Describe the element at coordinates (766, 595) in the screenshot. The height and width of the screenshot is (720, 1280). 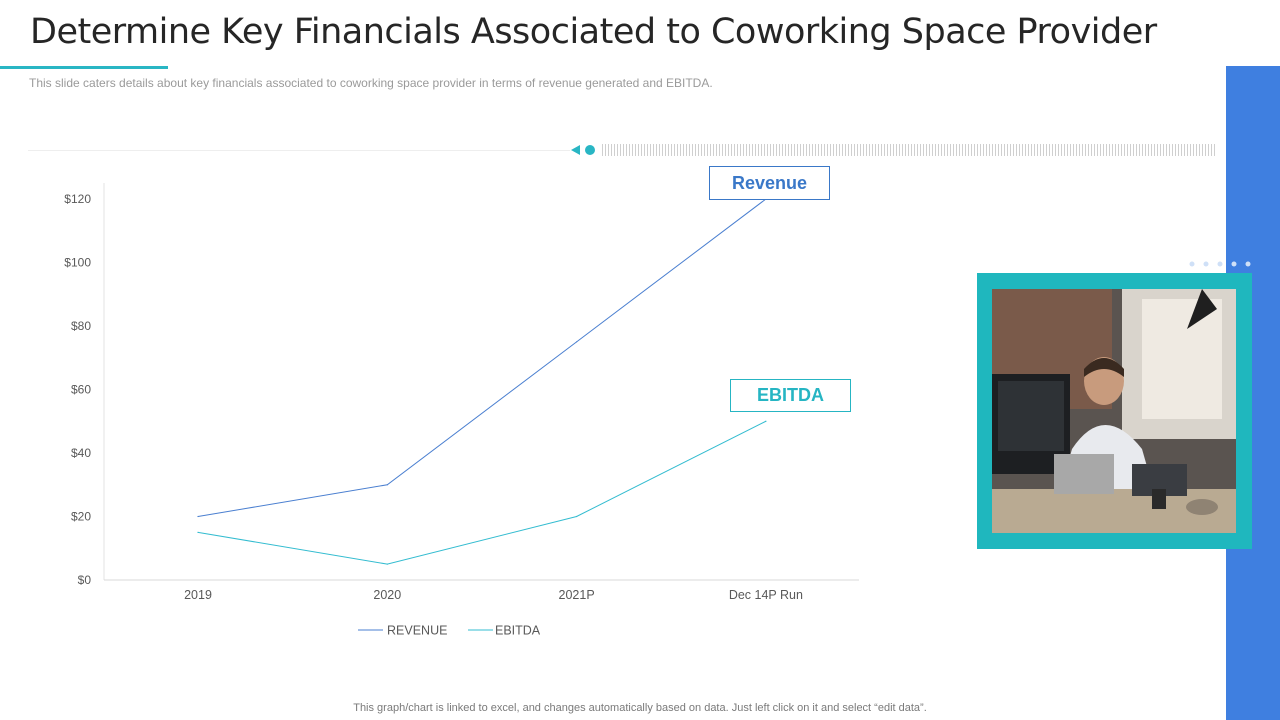
I see `x-tick-label: Dec 14P Run` at that location.